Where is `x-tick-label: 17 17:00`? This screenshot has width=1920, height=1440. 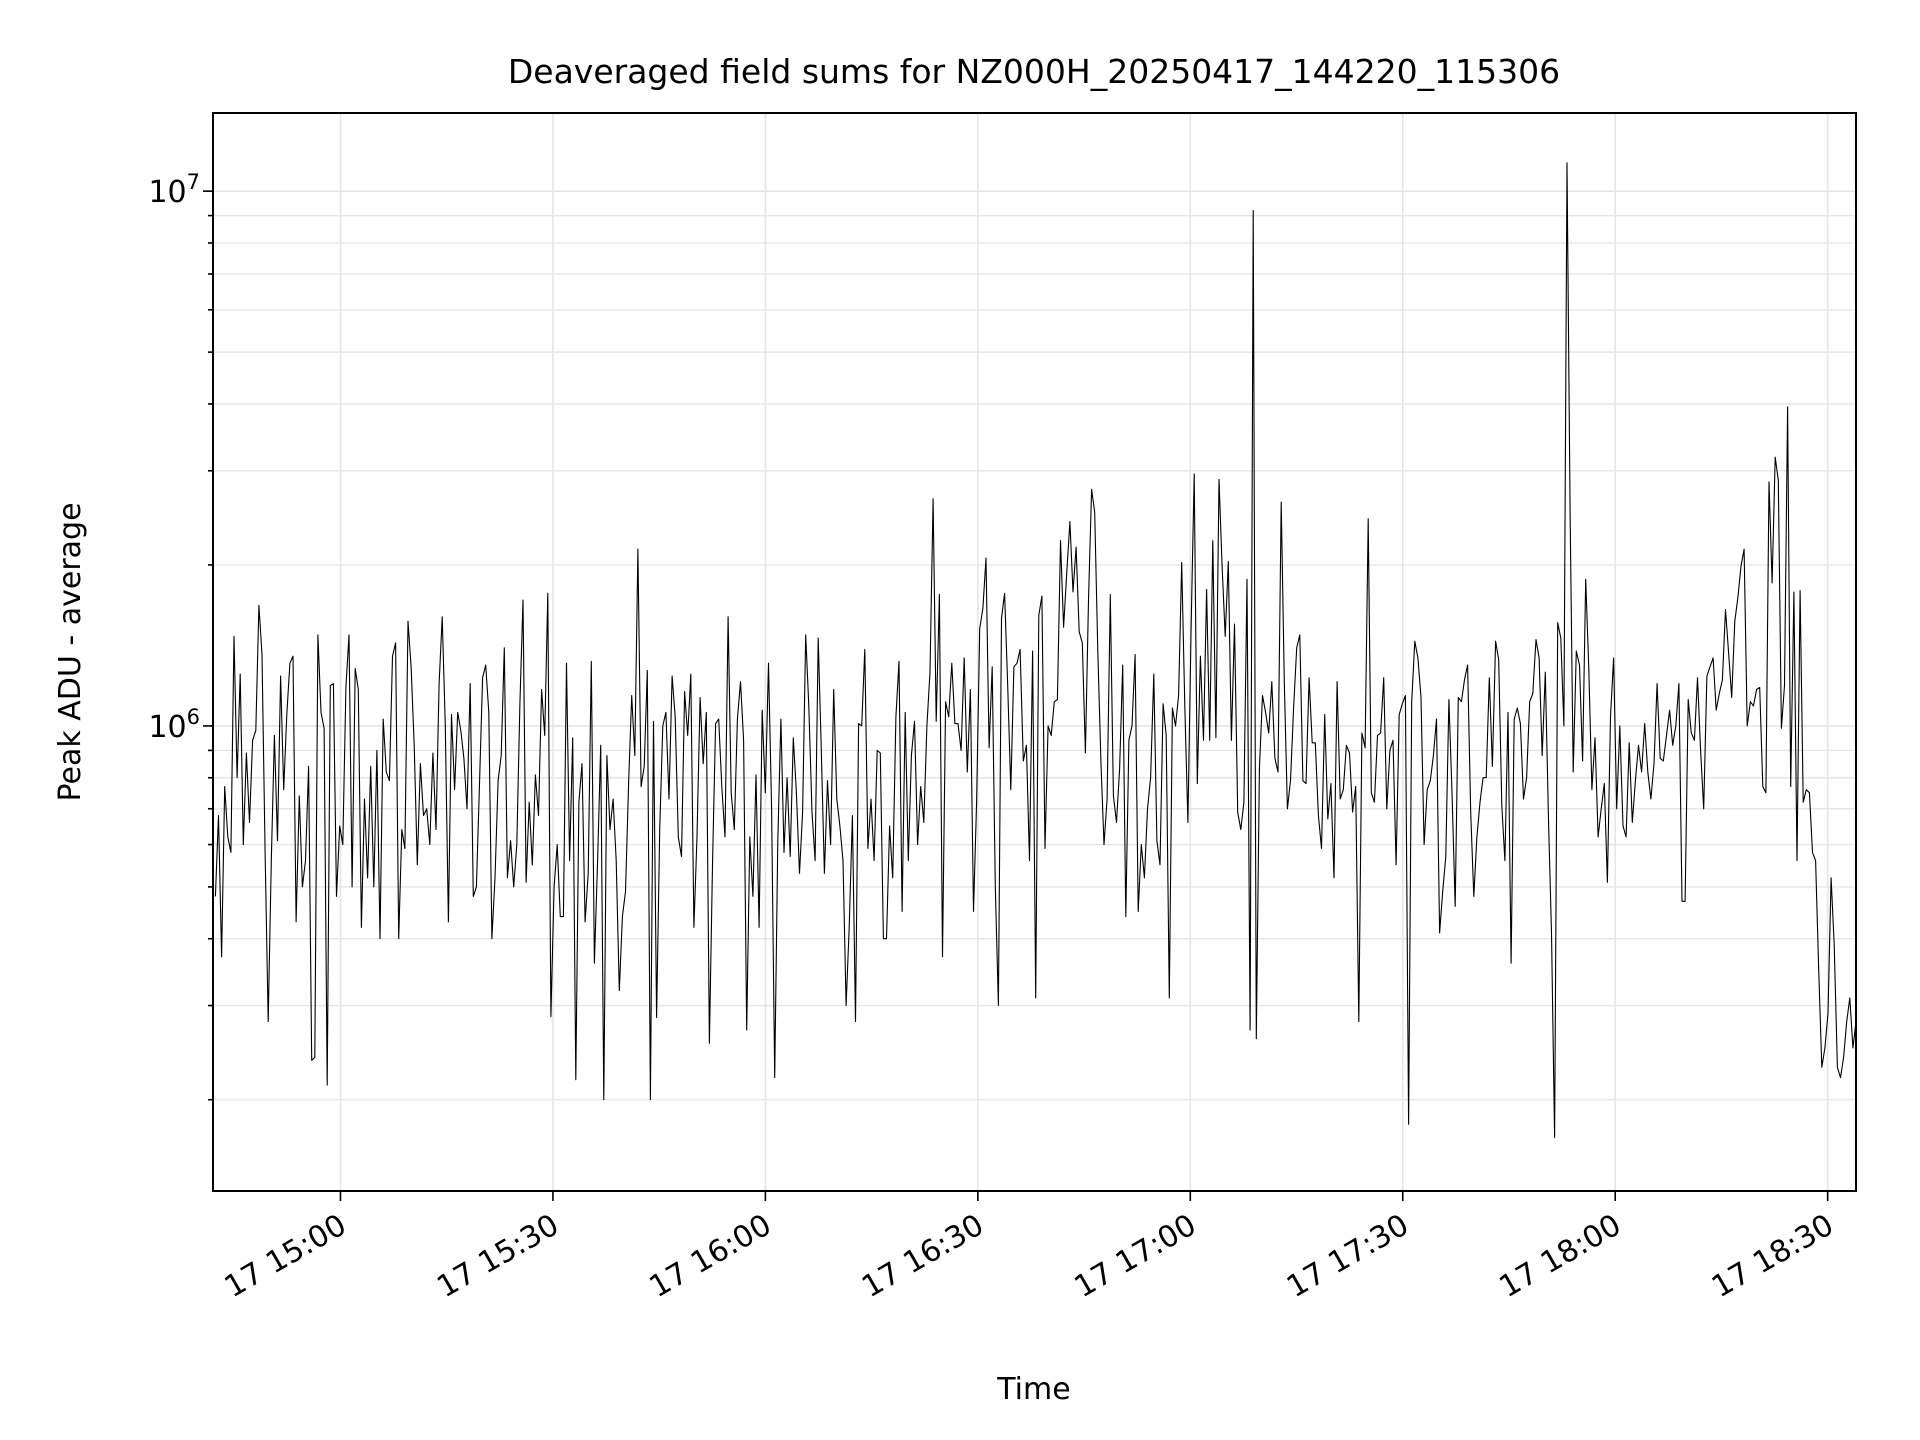
x-tick-label: 17 17:00 is located at coordinates (1136, 1256).